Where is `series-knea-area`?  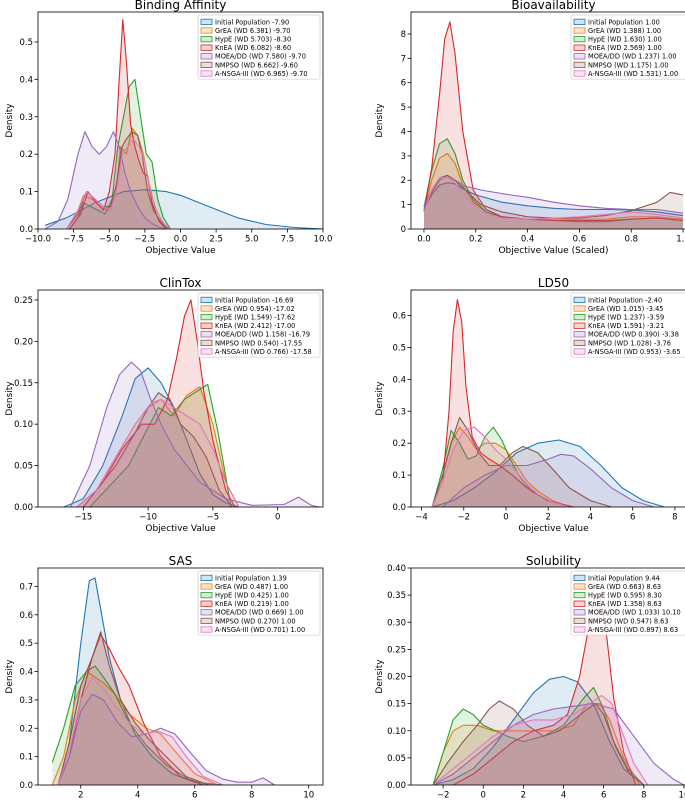
series-knea-area is located at coordinates (118, 124).